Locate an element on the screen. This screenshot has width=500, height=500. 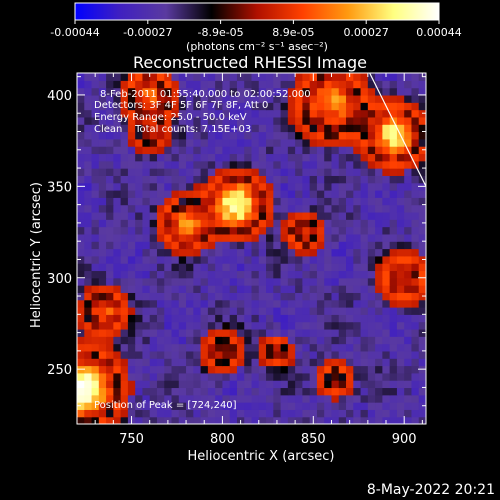
y-axis-label: Heliocentric Y (arcsec) is located at coordinates (36, 255).